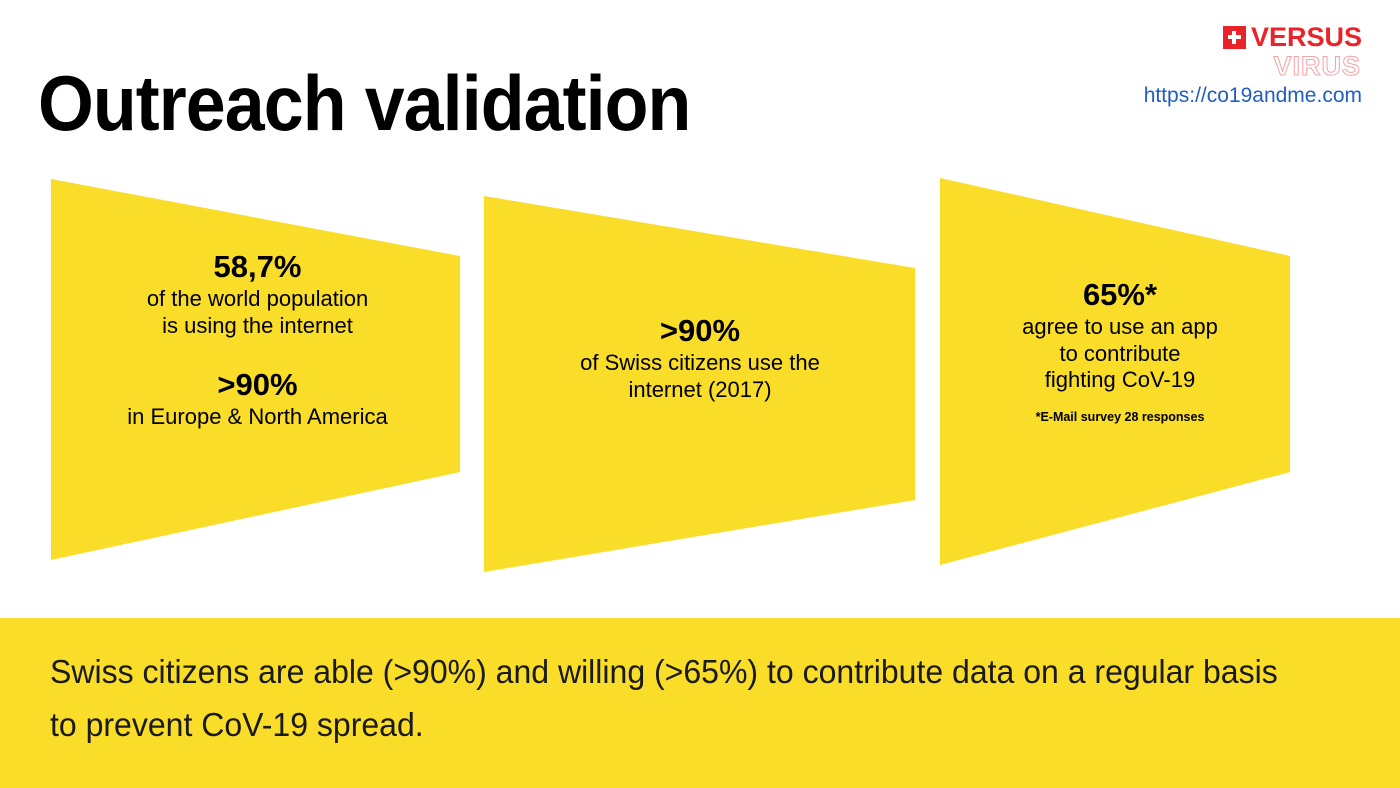  What do you see at coordinates (257, 417) in the screenshot?
I see `stat-1-secondary-caption: in Europe & North America` at bounding box center [257, 417].